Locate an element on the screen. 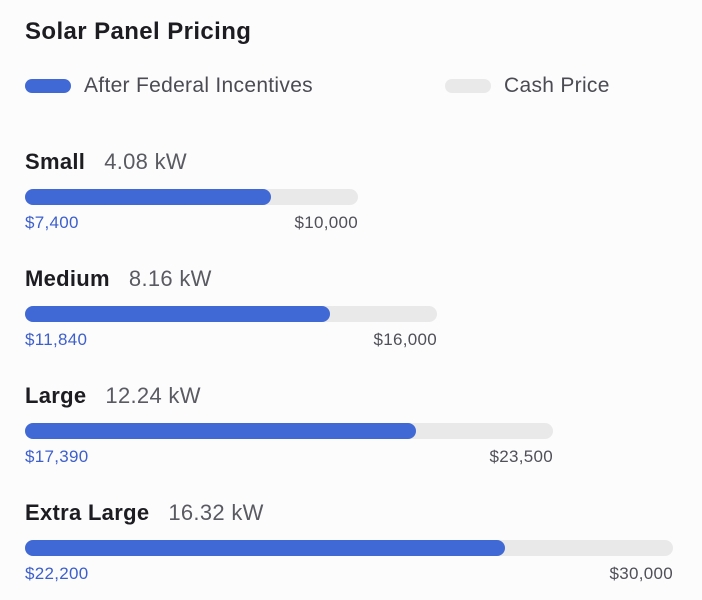 The width and height of the screenshot is (702, 600). incentives-legend-label: After Federal Incentives is located at coordinates (198, 85).